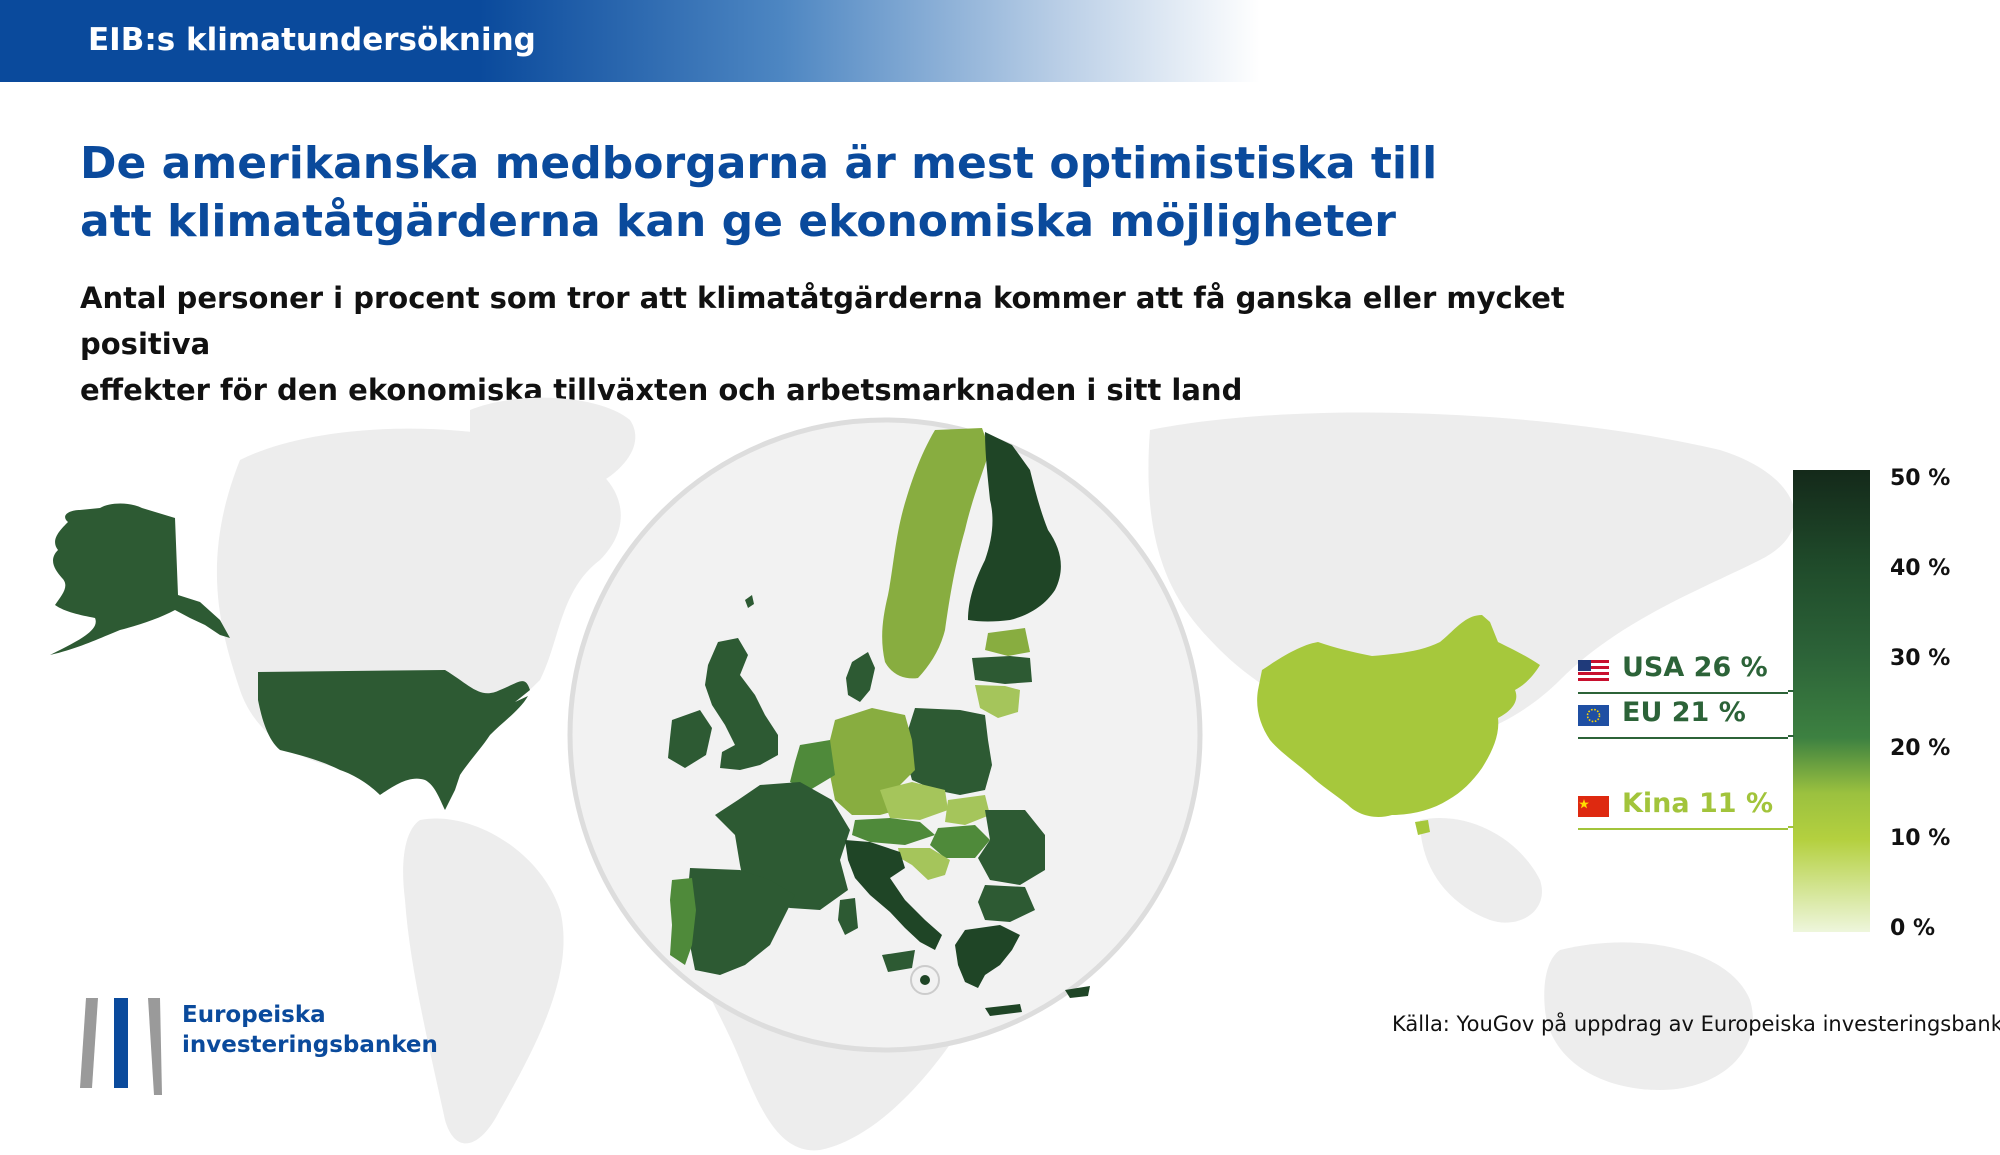 This screenshot has height=1155, width=2000. I want to click on malta-marker, so click(925, 980).